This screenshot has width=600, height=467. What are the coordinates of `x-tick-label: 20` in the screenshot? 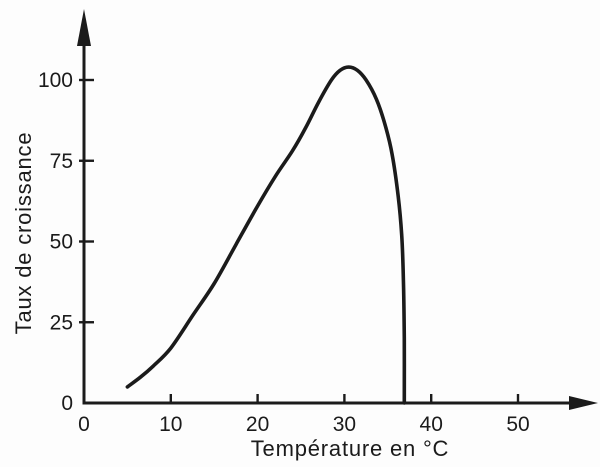 It's located at (257, 424).